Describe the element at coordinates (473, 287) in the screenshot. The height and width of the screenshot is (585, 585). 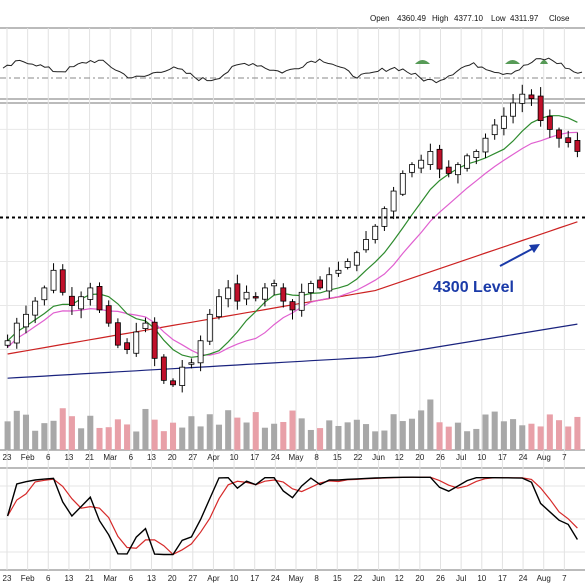
I see `level-annotation-text: 4300 Level` at that location.